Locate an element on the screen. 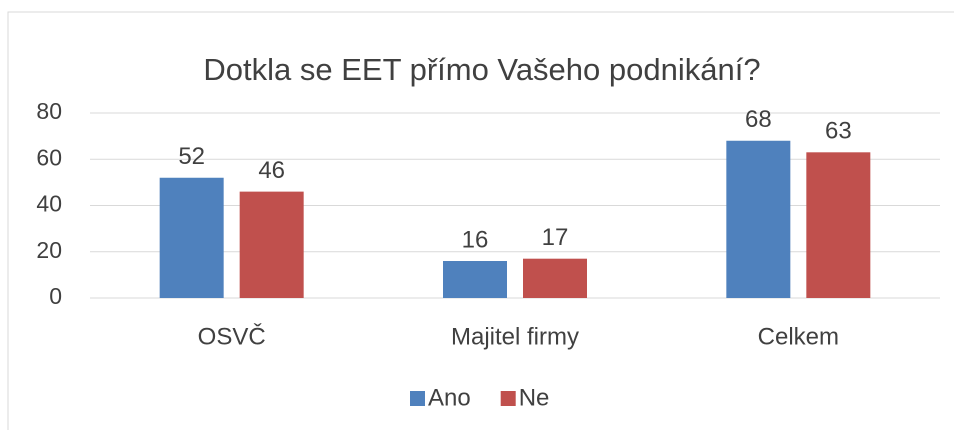 This screenshot has width=954, height=430. data-label: 68 is located at coordinates (758, 119).